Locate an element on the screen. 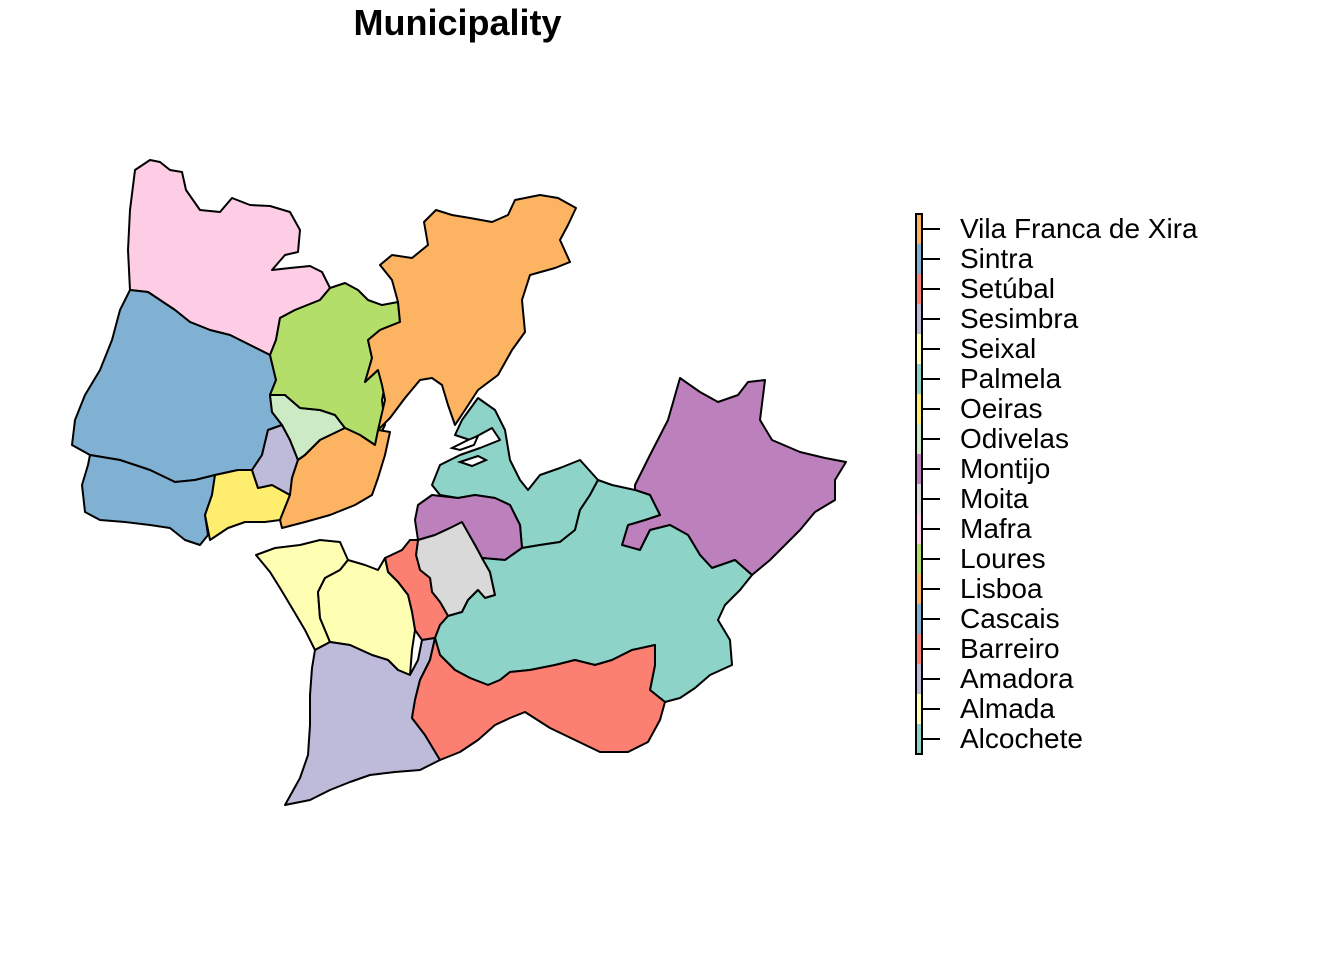 Image resolution: width=1344 pixels, height=960 pixels. region-setubal is located at coordinates (538, 699).